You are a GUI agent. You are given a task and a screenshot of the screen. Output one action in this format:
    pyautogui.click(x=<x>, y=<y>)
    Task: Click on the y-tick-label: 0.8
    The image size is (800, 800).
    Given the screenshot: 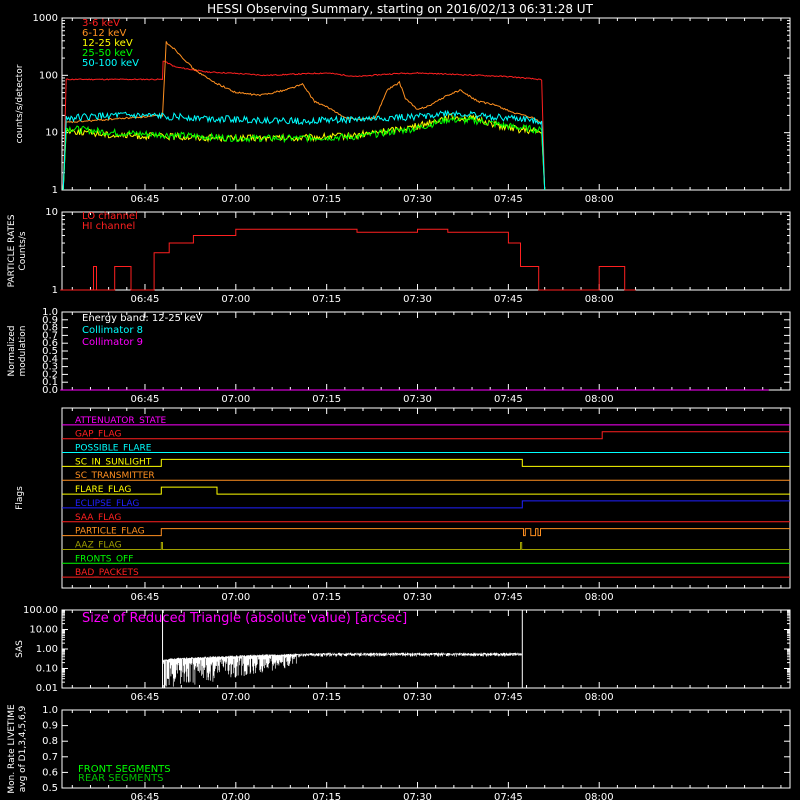 What is the action you would take?
    pyautogui.click(x=50, y=741)
    